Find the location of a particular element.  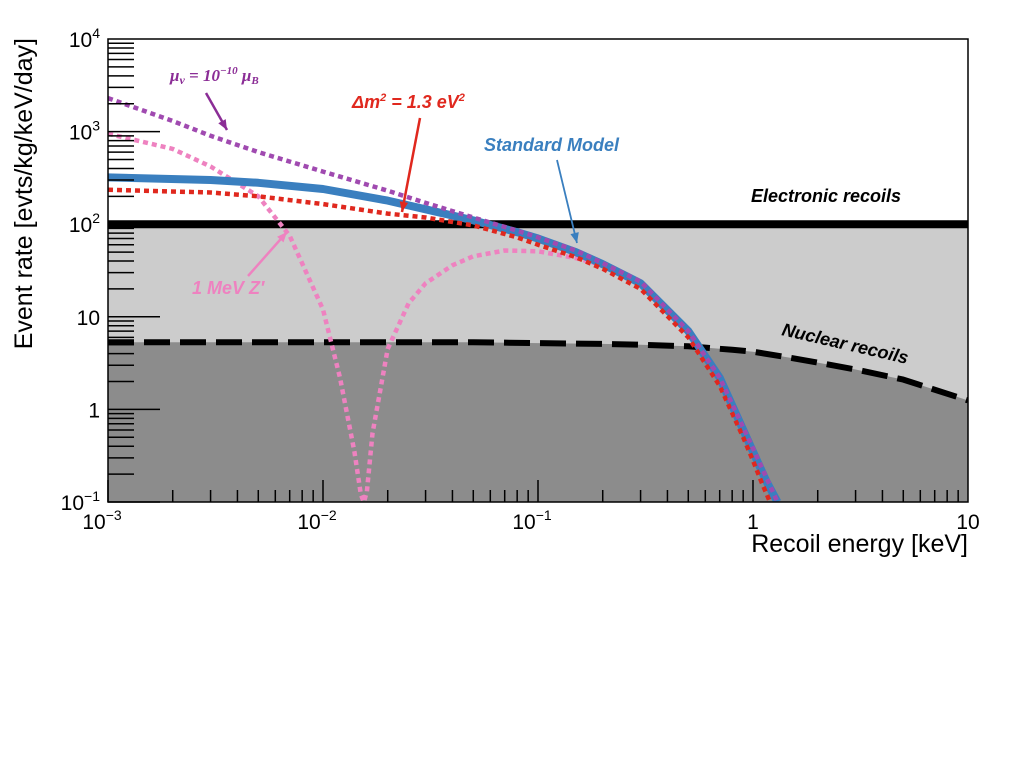

x-tick-label: 1 is located at coordinates (753, 522).